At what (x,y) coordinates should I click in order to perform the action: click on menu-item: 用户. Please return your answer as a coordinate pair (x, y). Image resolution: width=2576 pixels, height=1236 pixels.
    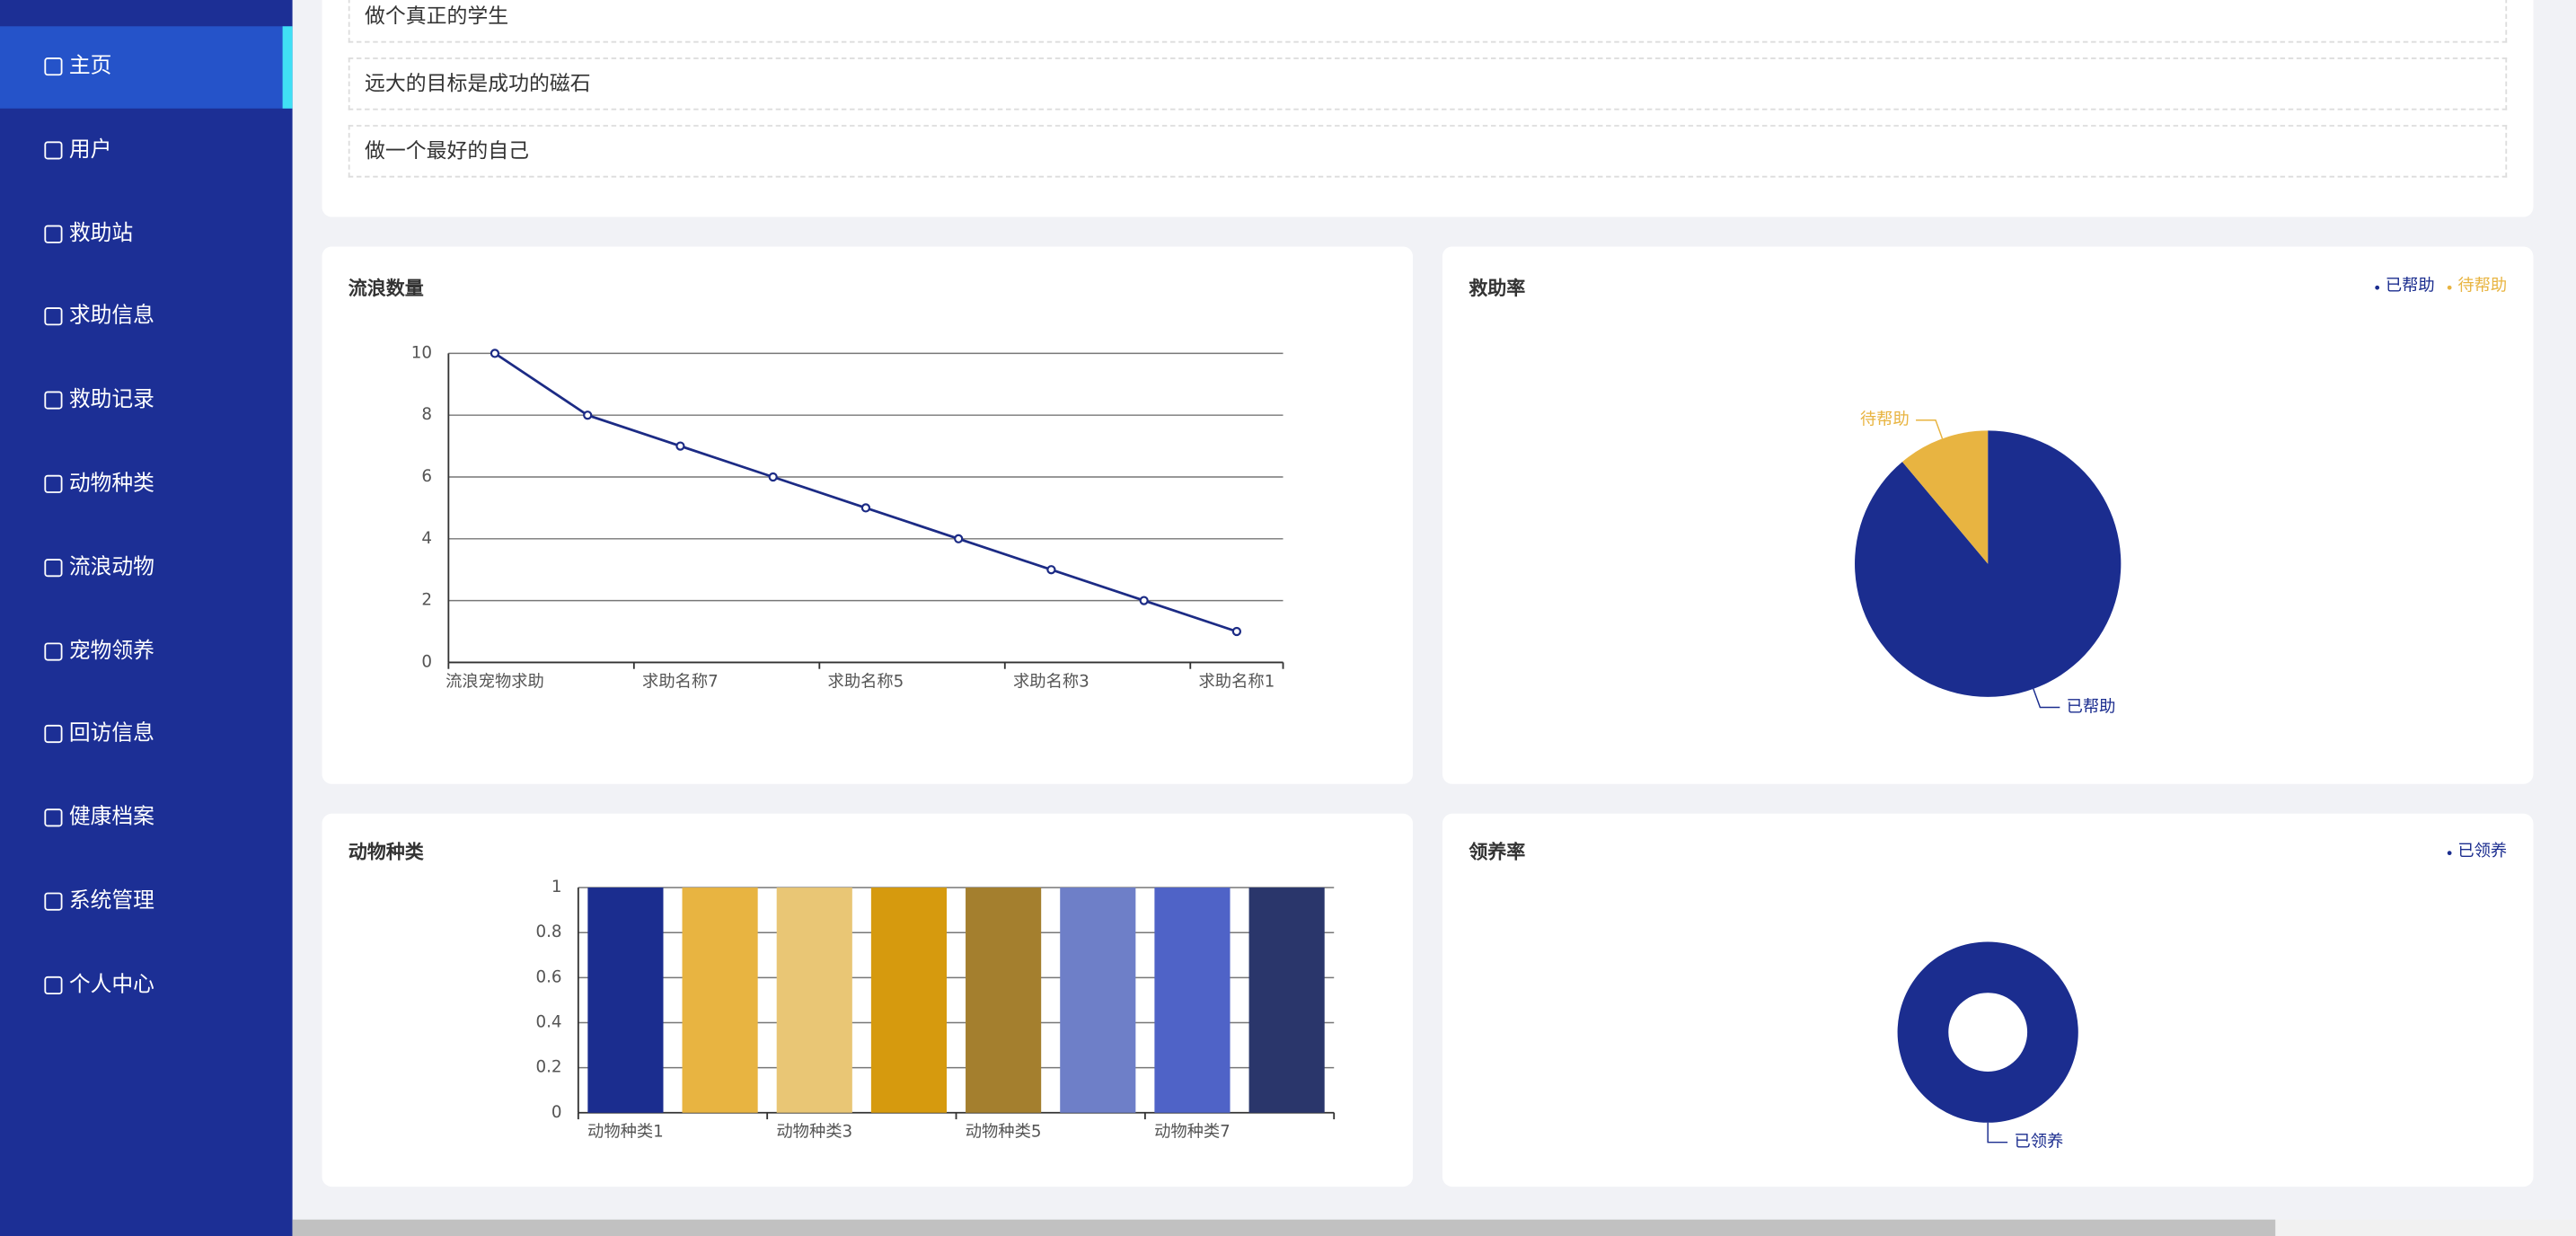
    Looking at the image, I should click on (146, 150).